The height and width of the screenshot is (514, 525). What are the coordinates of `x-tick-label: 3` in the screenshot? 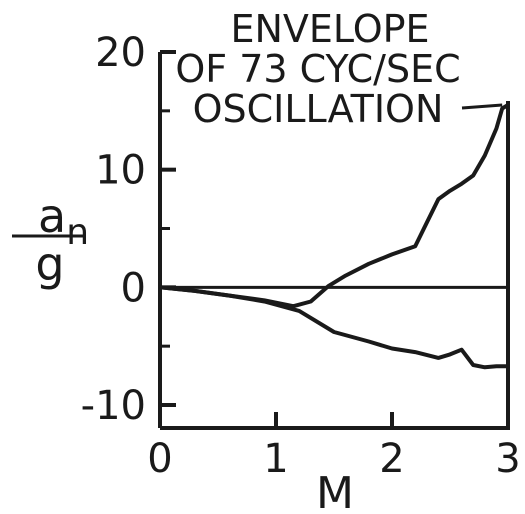 It's located at (507, 459).